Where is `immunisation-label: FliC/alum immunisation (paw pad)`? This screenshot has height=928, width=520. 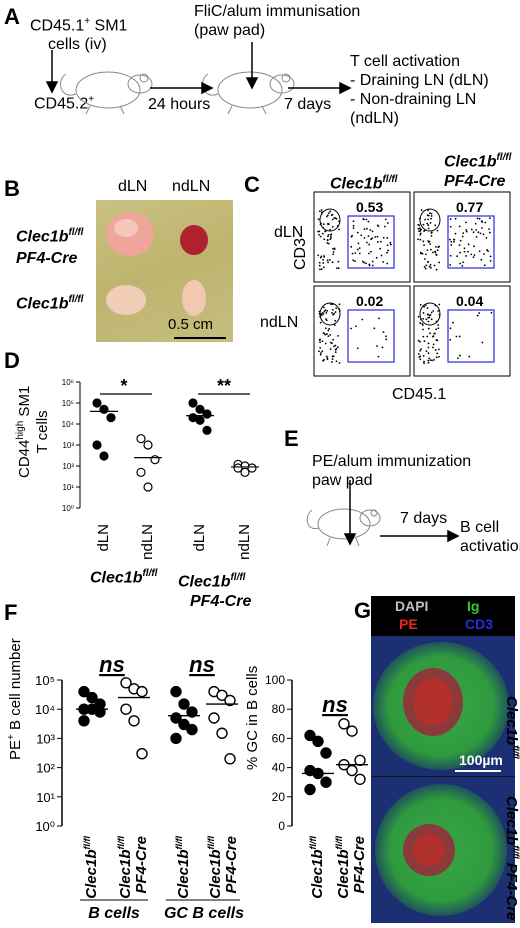 immunisation-label: FliC/alum immunisation (paw pad) is located at coordinates (277, 21).